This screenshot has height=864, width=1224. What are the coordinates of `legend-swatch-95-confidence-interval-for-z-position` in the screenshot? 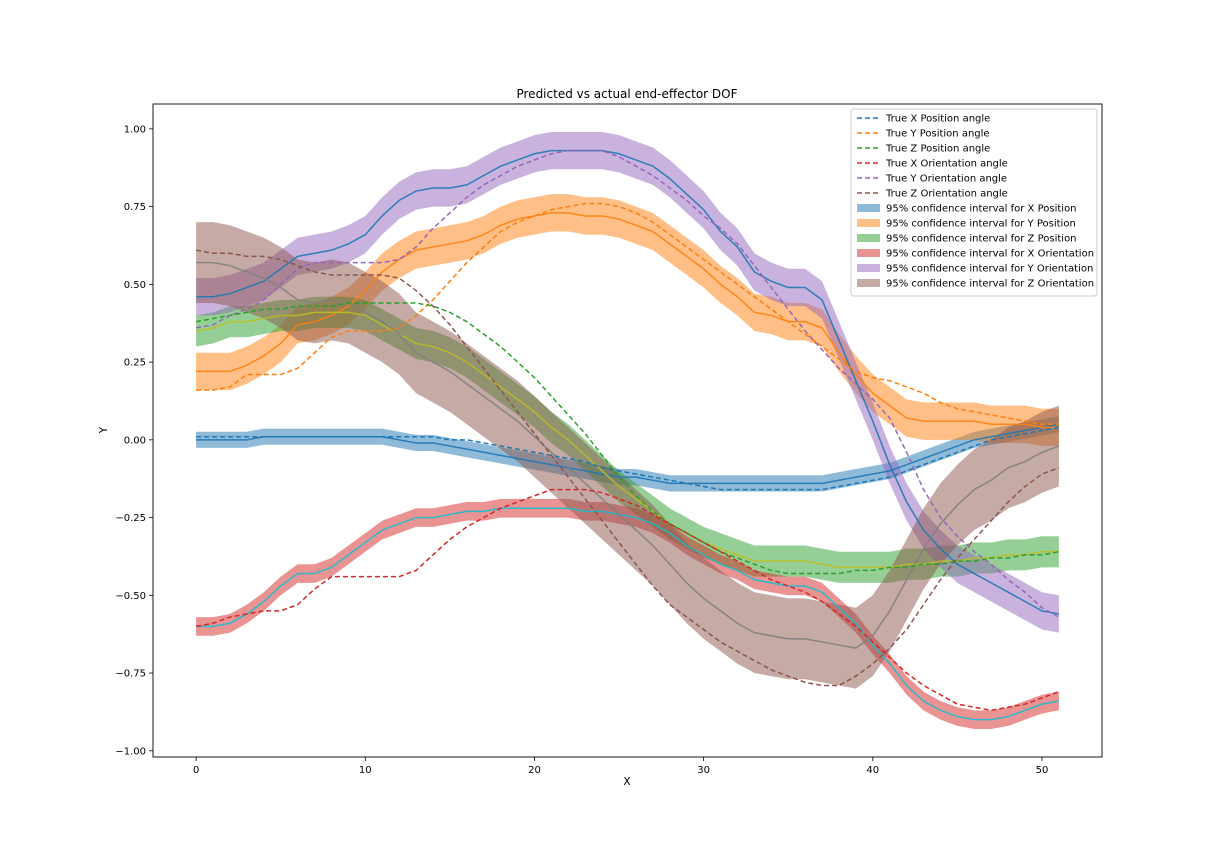 It's located at (868, 238).